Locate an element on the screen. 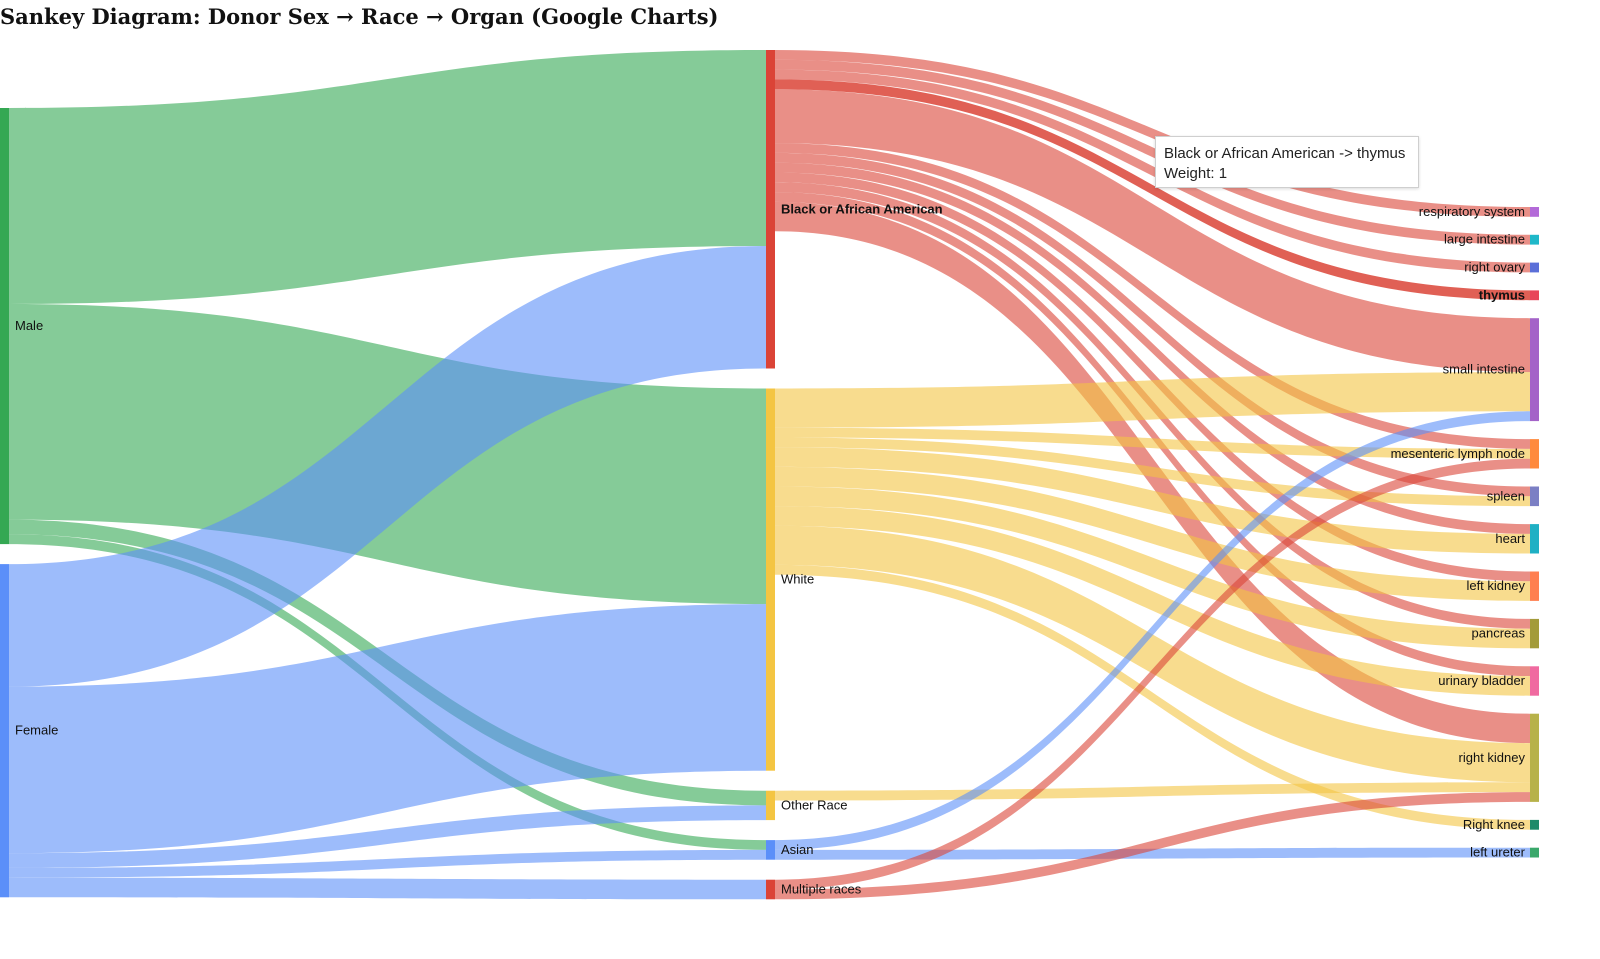 This screenshot has height=959, width=1600. link-white-to-mesenteric-lymph-node is located at coordinates (1152, 443).